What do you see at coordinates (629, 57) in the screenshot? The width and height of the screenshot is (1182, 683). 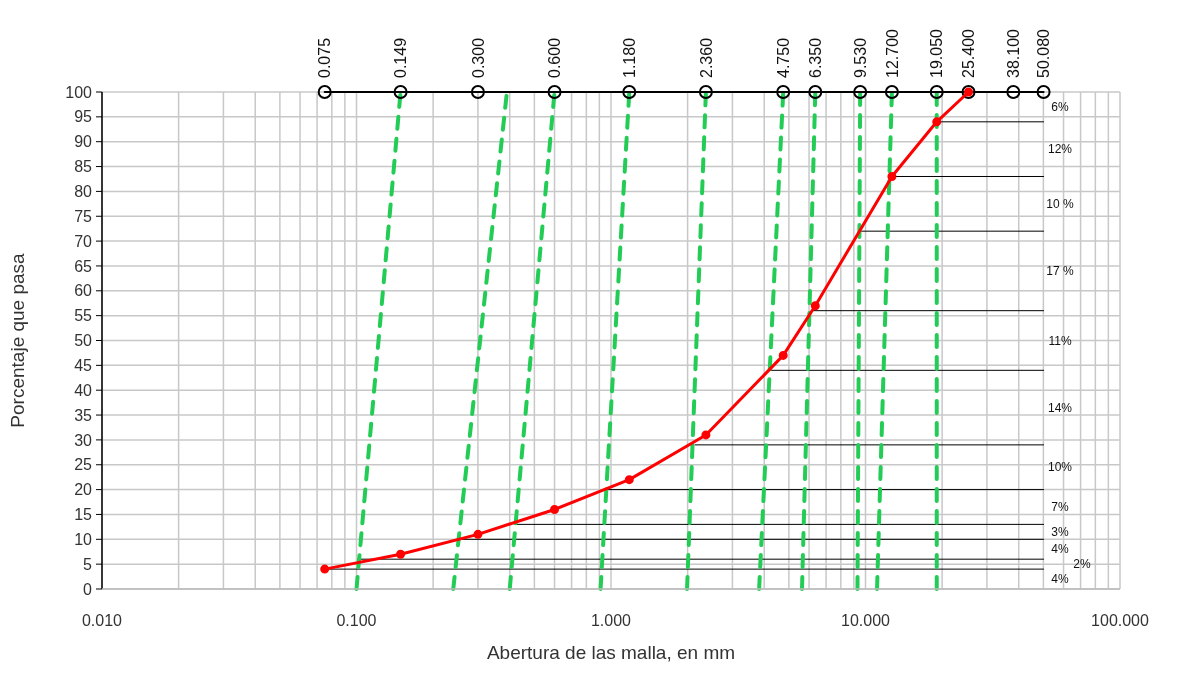 I see `annotation: 1.180` at bounding box center [629, 57].